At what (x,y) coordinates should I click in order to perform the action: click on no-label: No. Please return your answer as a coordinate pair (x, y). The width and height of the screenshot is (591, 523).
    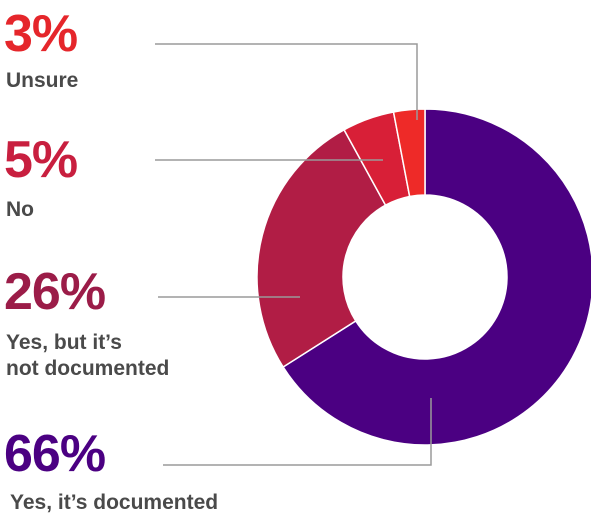
    Looking at the image, I should click on (20, 209).